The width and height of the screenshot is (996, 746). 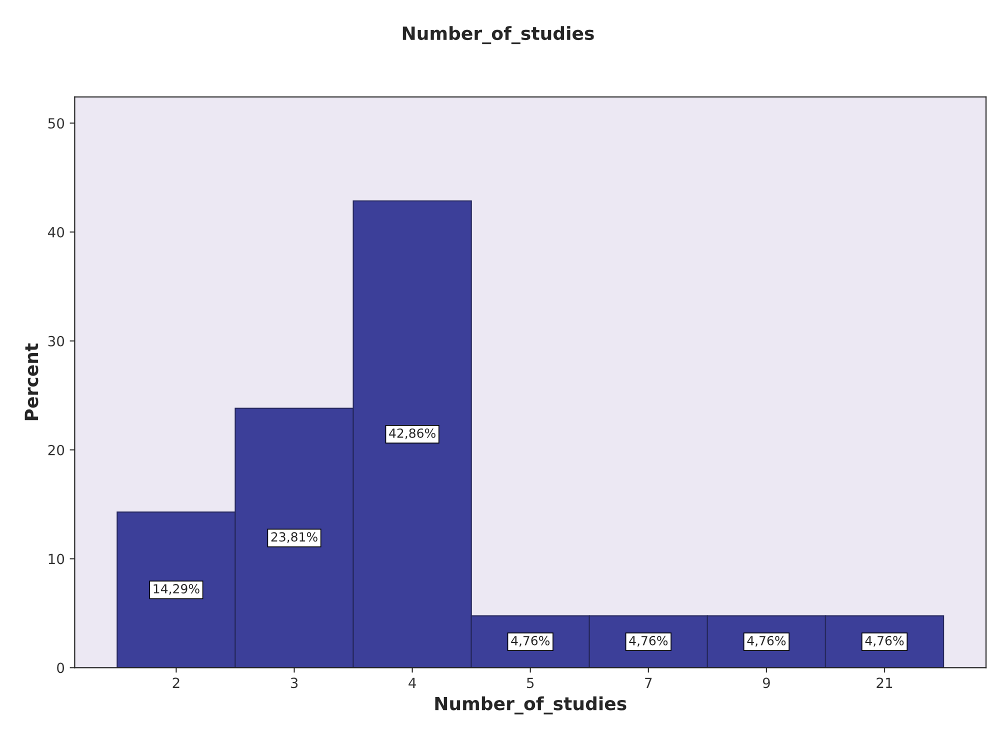 What do you see at coordinates (412, 434) in the screenshot?
I see `data-label: 42,86%` at bounding box center [412, 434].